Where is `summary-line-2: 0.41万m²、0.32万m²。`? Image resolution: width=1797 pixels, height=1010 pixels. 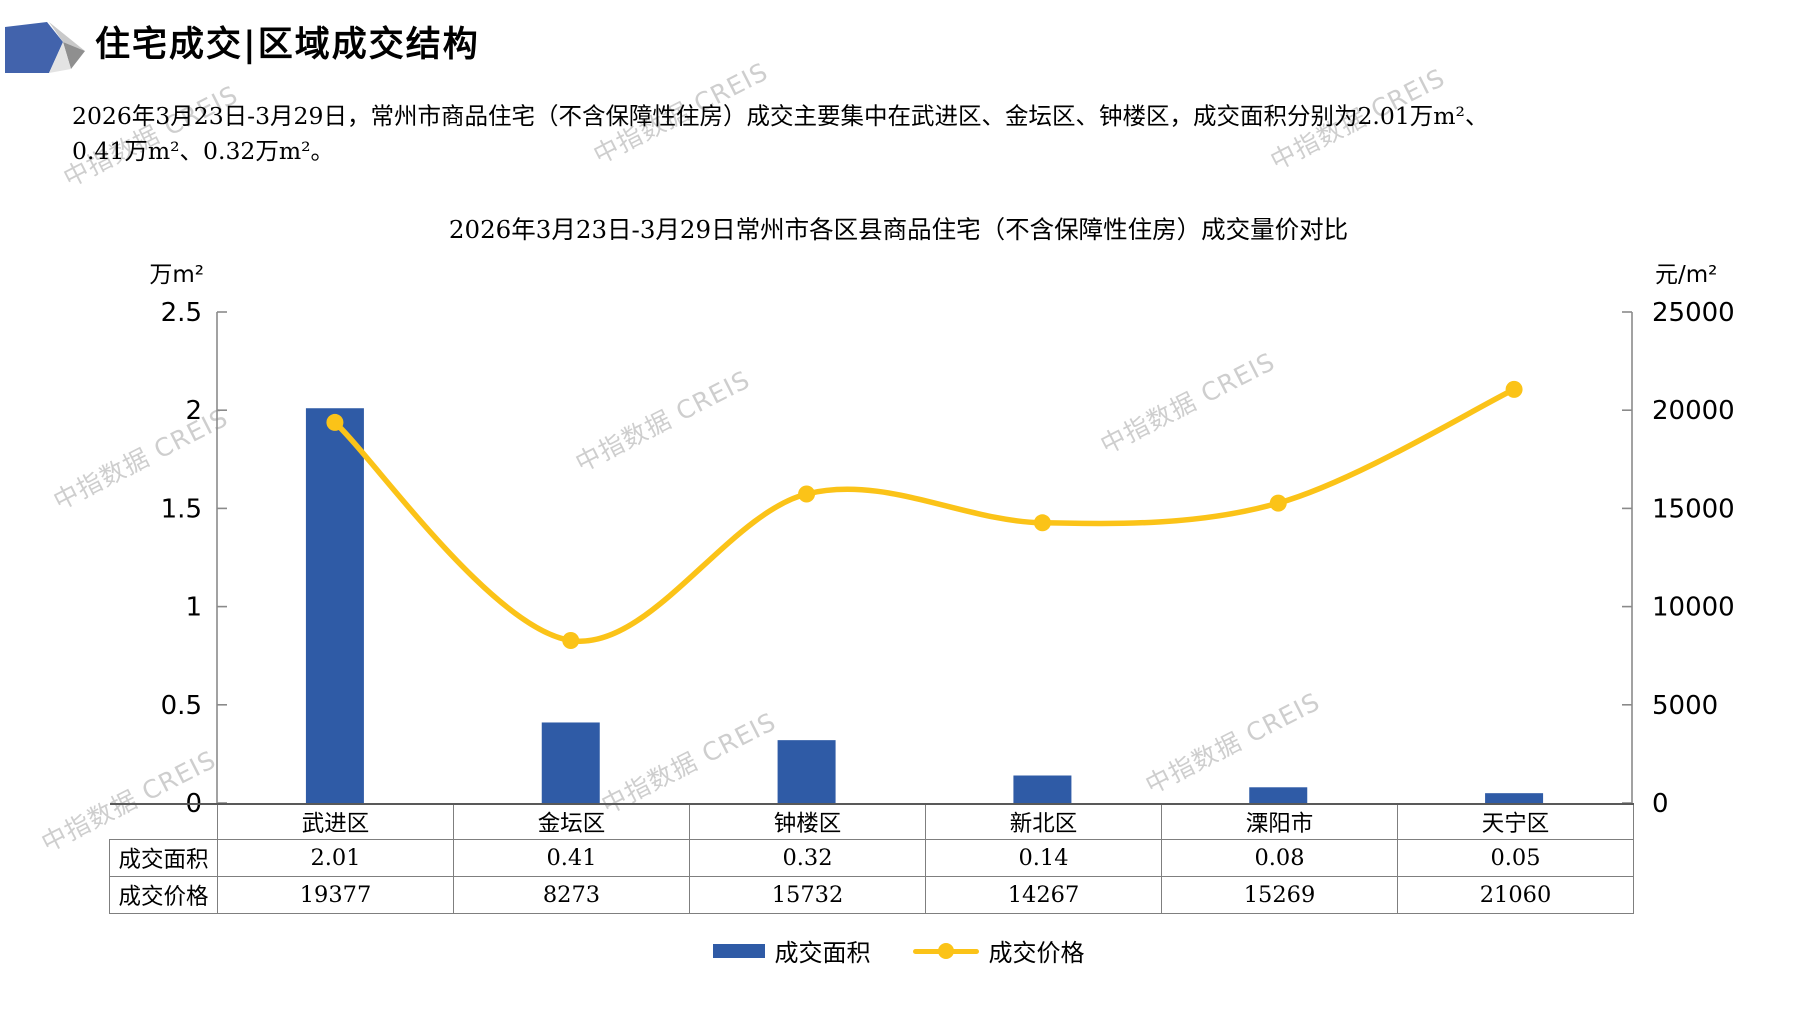
summary-line-2: 0.41万m²、0.32万m²。 is located at coordinates (203, 151).